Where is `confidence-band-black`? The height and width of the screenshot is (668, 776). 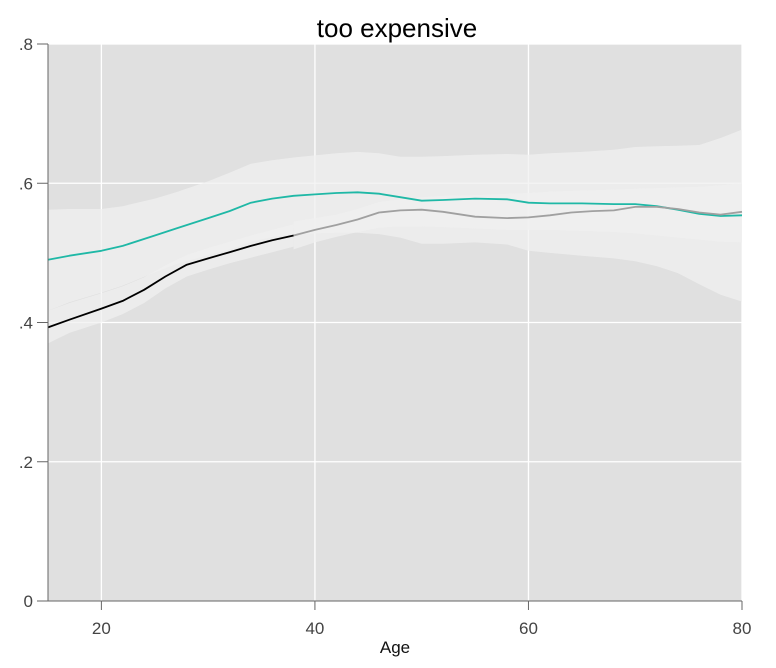
confidence-band-black is located at coordinates (171, 284).